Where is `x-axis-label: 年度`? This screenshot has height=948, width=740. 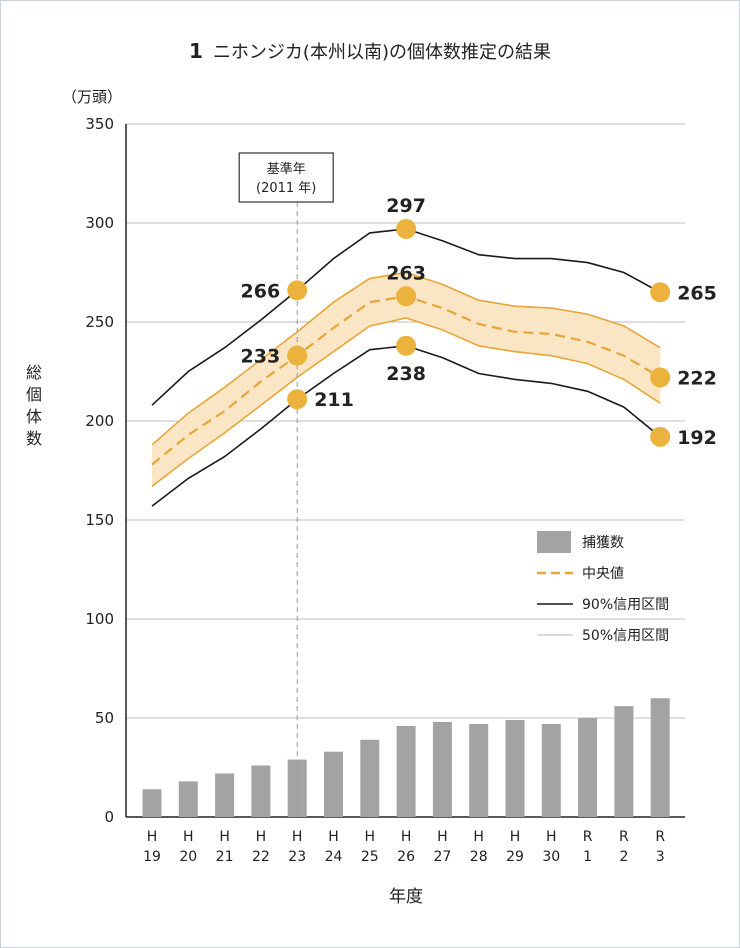 x-axis-label: 年度 is located at coordinates (406, 897).